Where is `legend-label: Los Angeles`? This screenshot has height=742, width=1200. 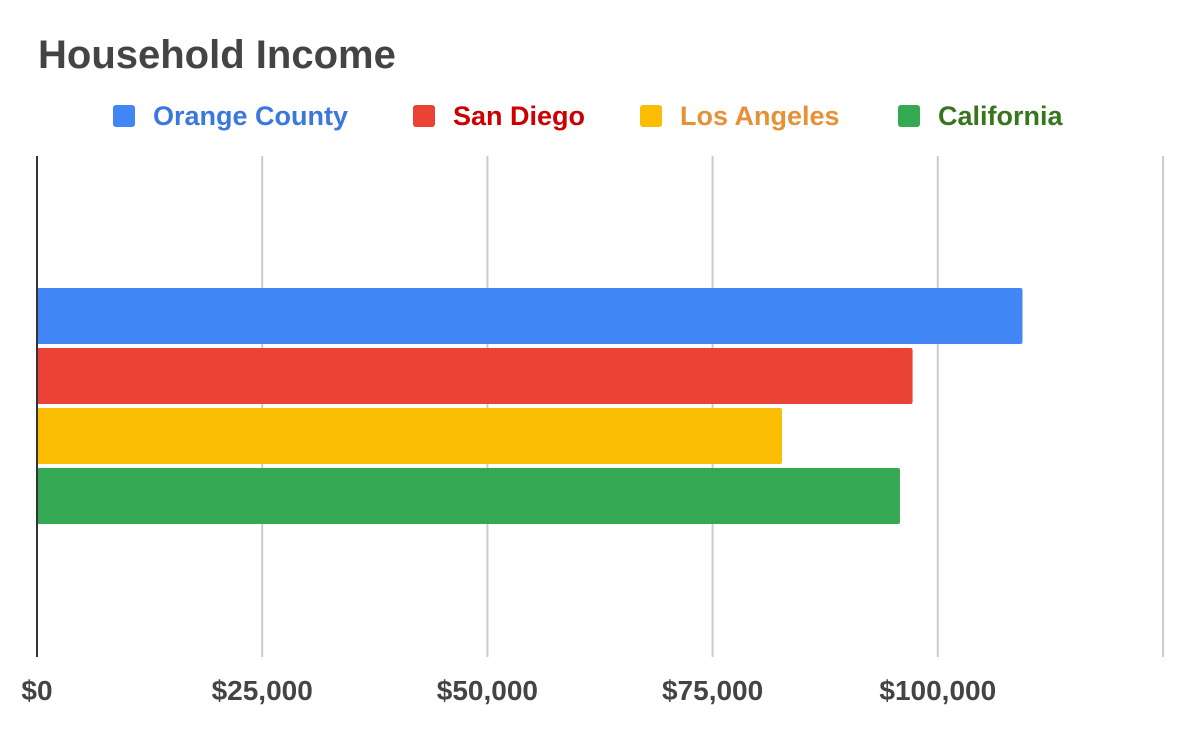 legend-label: Los Angeles is located at coordinates (760, 115).